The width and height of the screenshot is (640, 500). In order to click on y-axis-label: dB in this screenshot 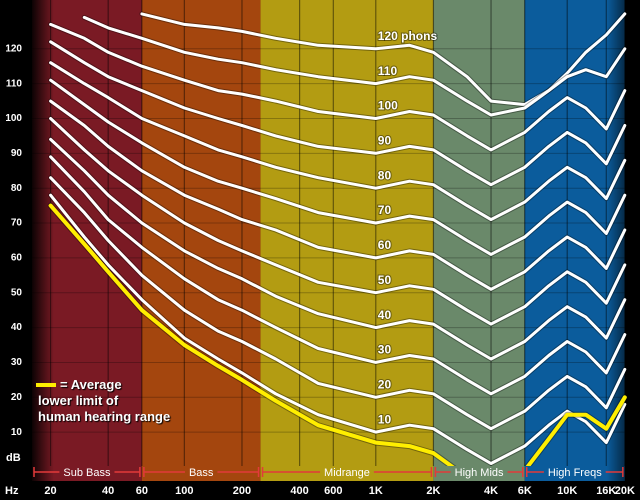, I will do `click(13, 458)`.